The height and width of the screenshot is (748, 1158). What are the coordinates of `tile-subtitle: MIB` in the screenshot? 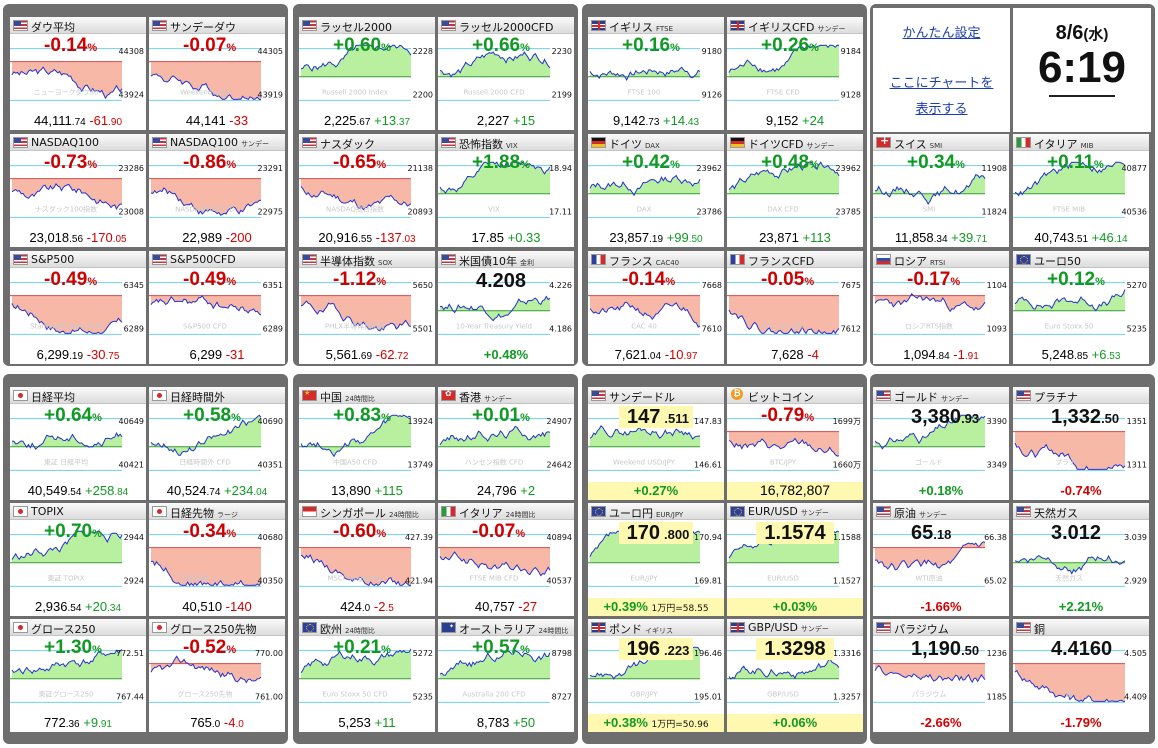 It's located at (1087, 146).